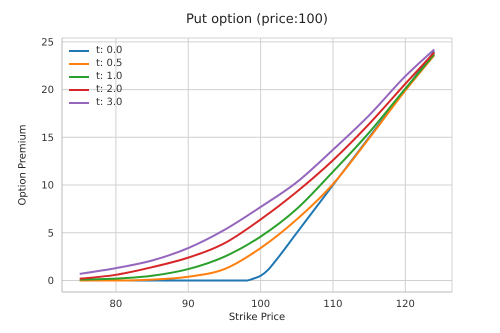 Image resolution: width=500 pixels, height=333 pixels. What do you see at coordinates (51, 234) in the screenshot?
I see `y-tick-label: 5` at bounding box center [51, 234].